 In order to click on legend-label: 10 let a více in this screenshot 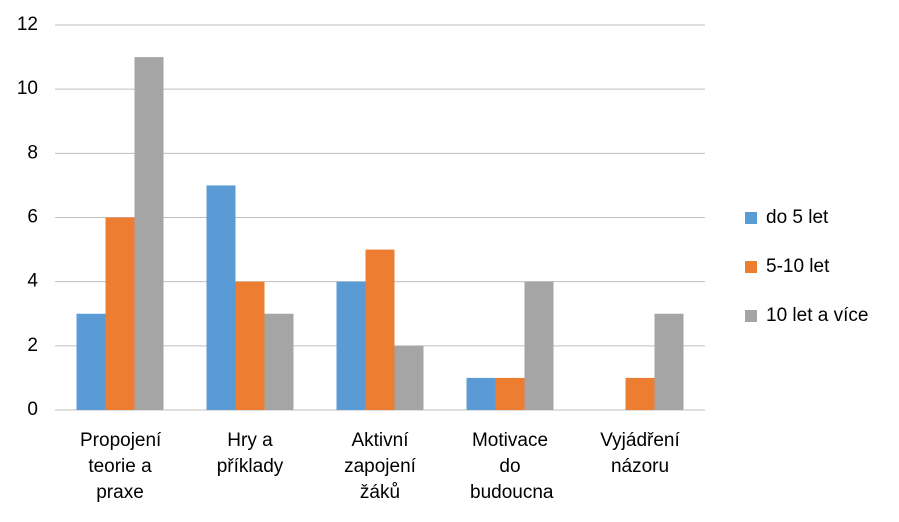, I will do `click(817, 315)`.